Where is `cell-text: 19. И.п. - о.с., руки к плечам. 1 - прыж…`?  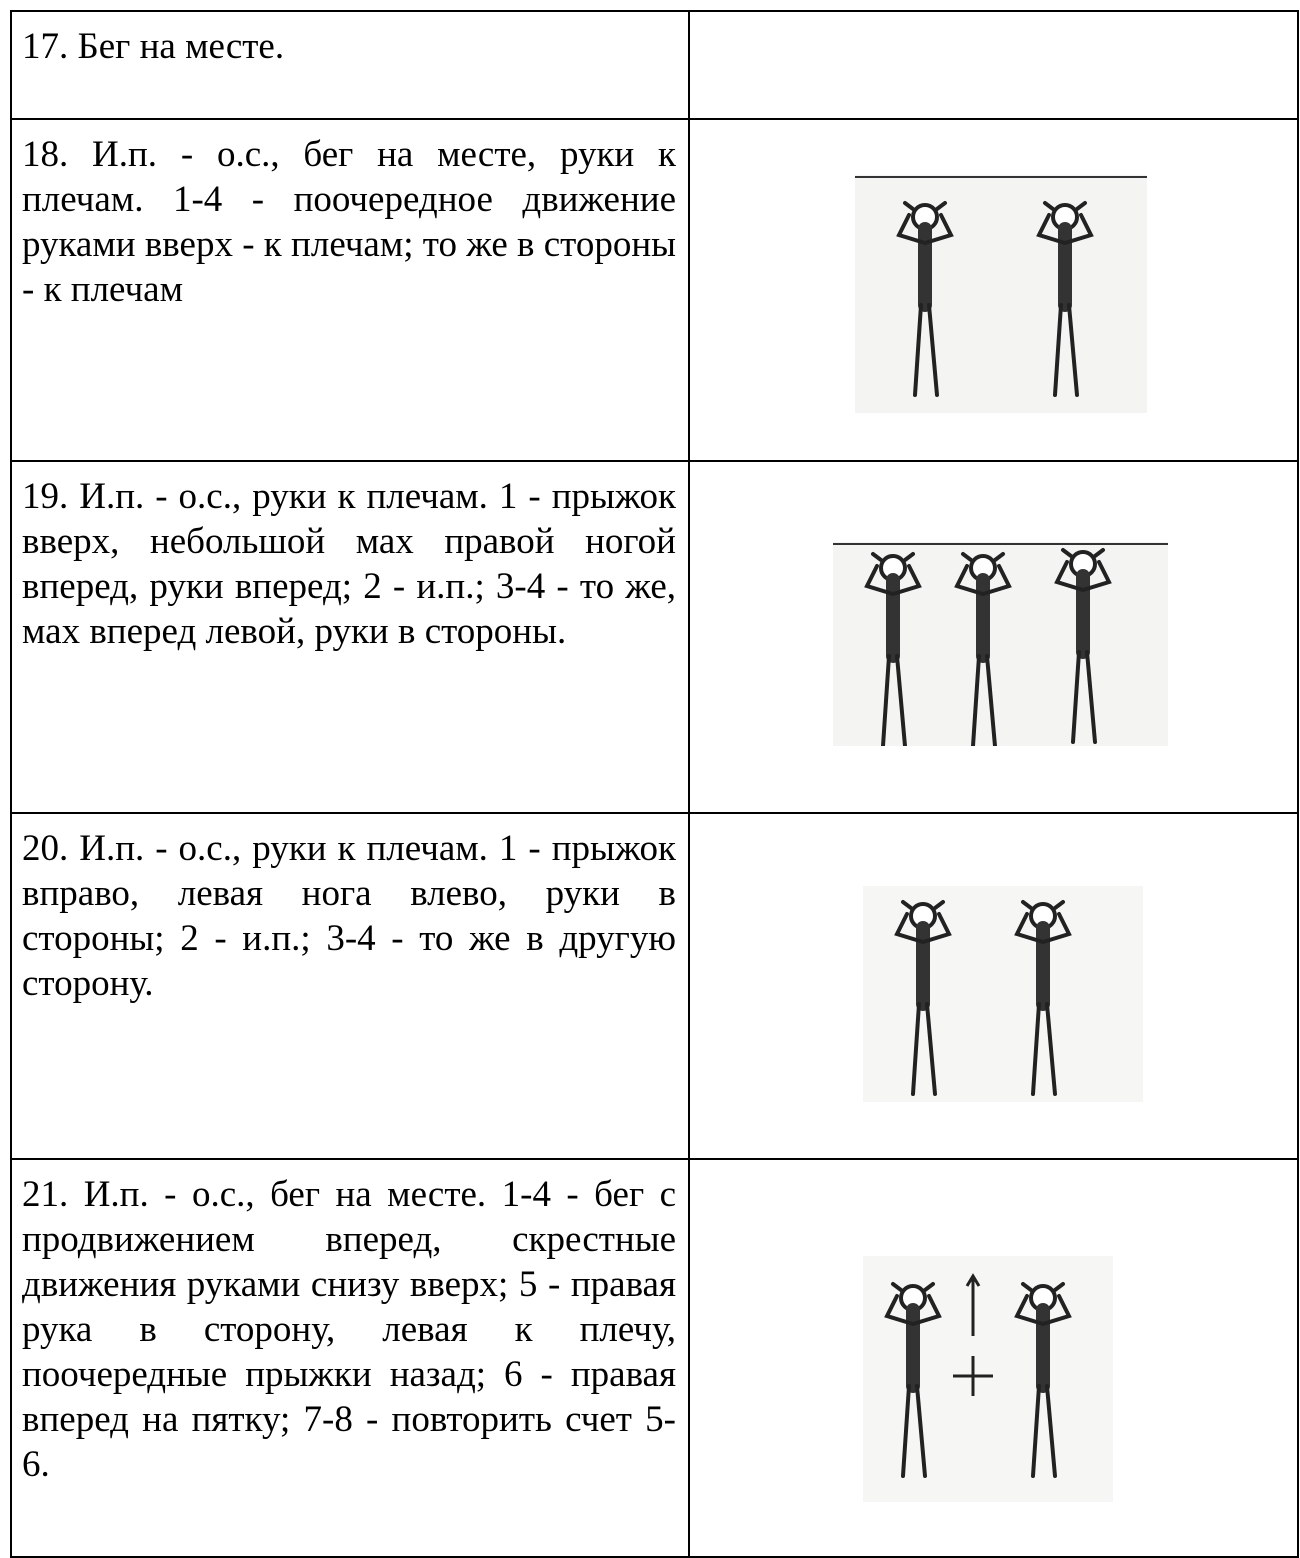
cell-text: 19. И.п. - о.с., руки к плечам. 1 - прыж… is located at coordinates (349, 564).